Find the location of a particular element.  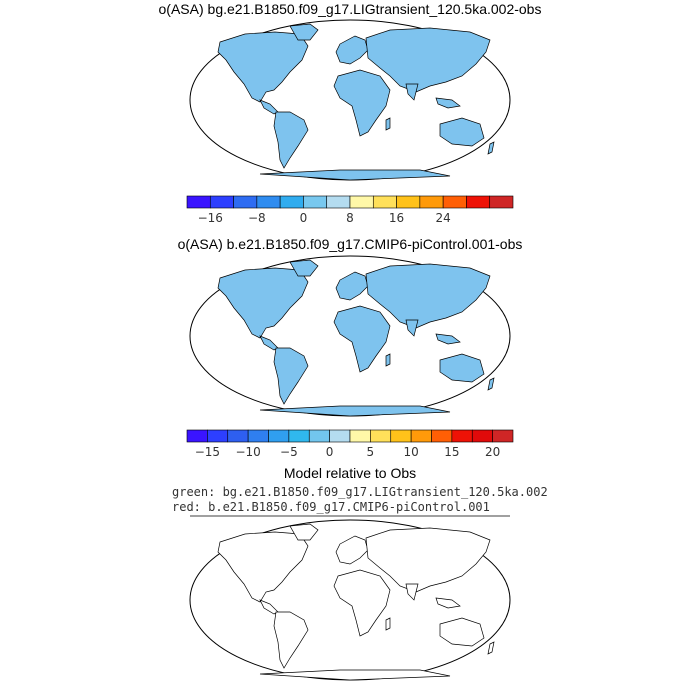

cb1-tick-label: 16 is located at coordinates (396, 218).